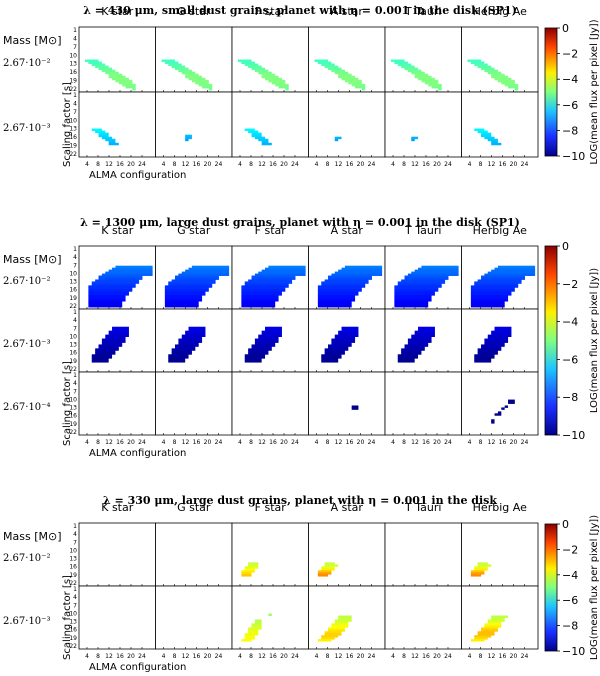 The height and width of the screenshot is (676, 600). Describe the element at coordinates (73, 336) in the screenshot. I see `scaling-tick: 10` at that location.